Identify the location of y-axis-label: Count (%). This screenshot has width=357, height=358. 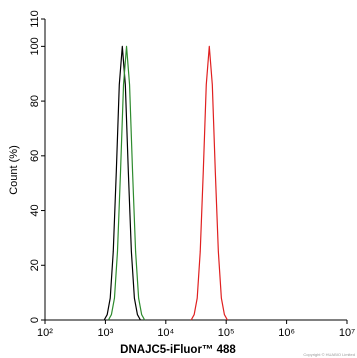
(14, 170).